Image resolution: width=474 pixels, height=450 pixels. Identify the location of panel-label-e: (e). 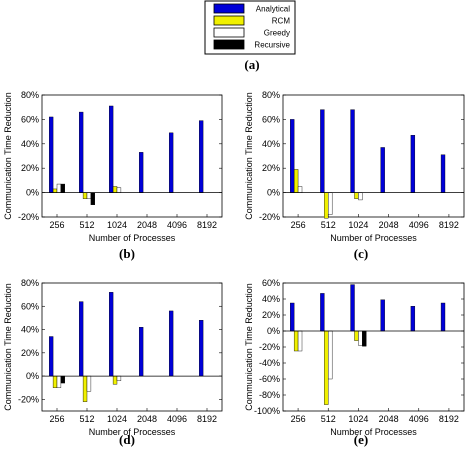
(361, 439).